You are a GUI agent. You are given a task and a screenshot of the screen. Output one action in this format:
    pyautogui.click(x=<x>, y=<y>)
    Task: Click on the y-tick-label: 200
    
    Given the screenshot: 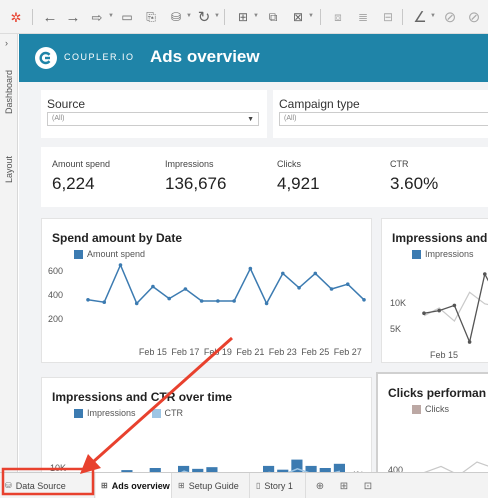 What is the action you would take?
    pyautogui.click(x=55, y=319)
    